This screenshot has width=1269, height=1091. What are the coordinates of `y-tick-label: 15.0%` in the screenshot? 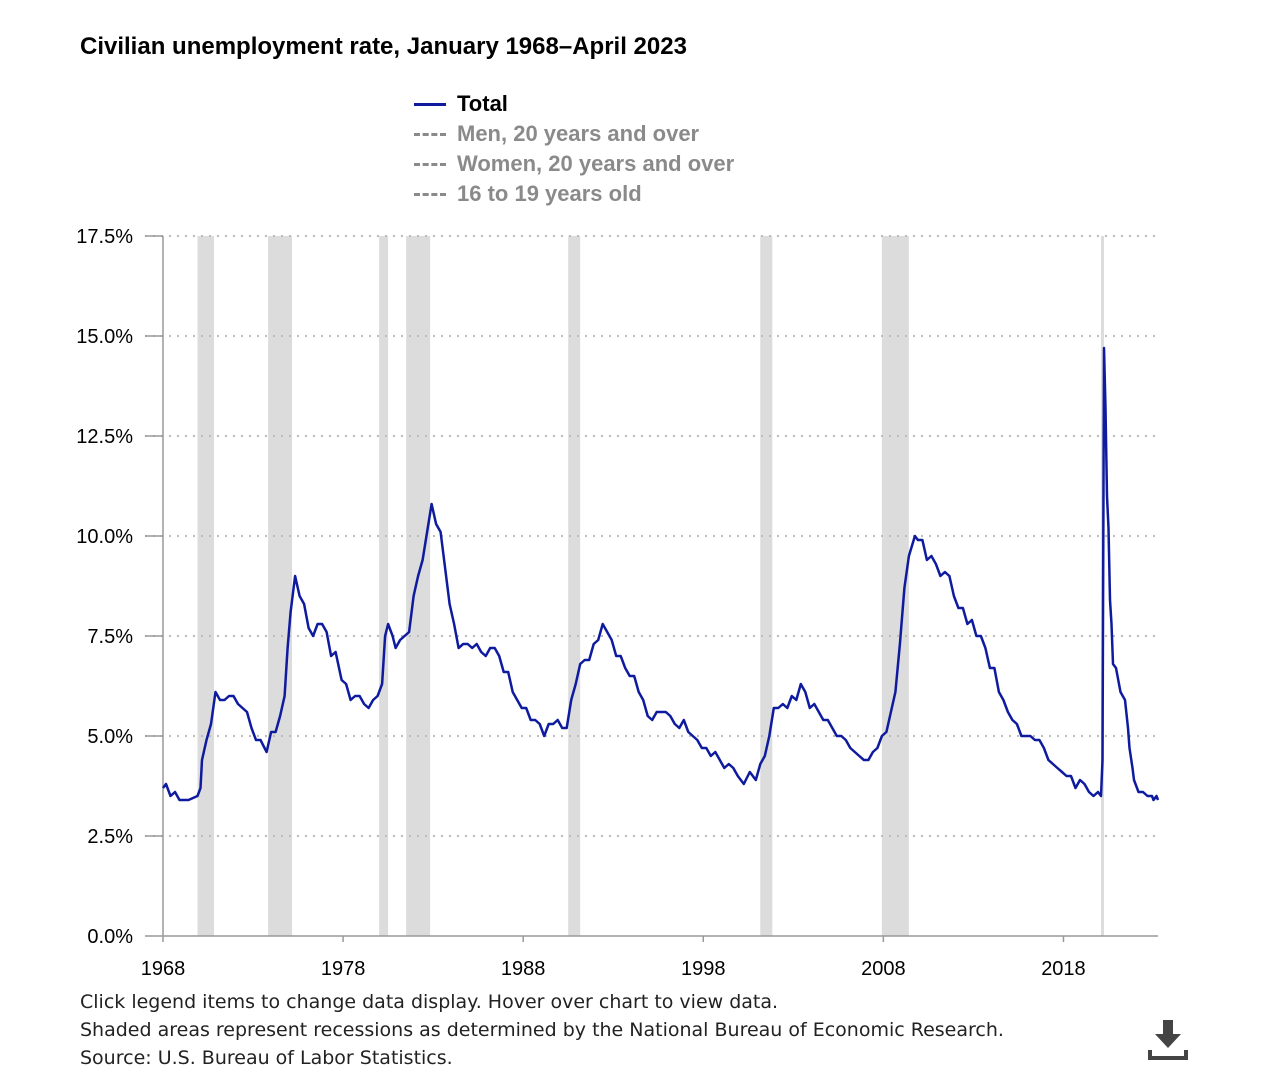 It's located at (104, 337).